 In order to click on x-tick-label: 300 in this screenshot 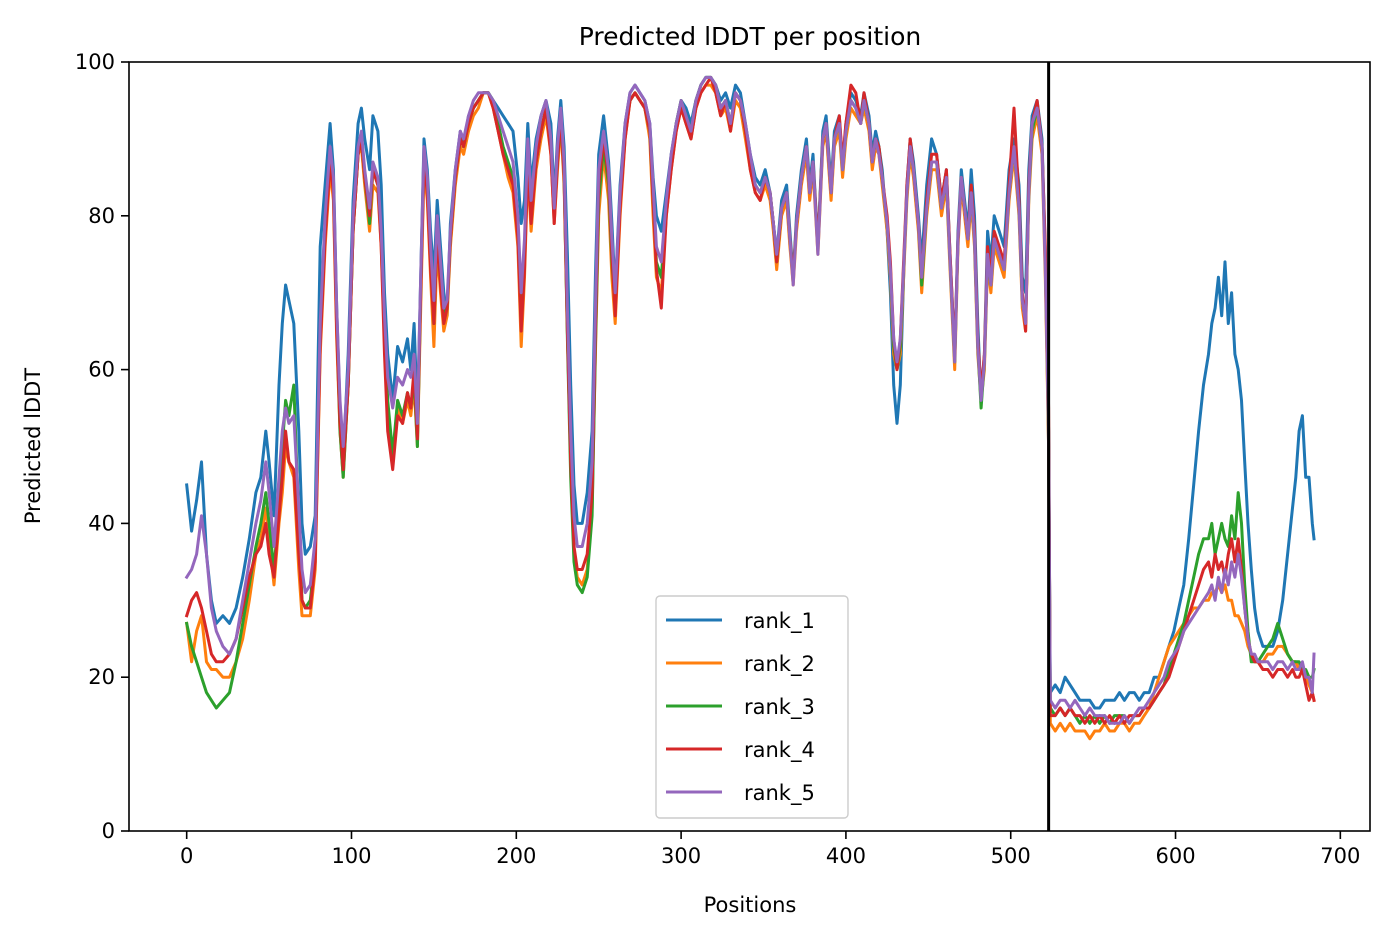, I will do `click(681, 856)`.